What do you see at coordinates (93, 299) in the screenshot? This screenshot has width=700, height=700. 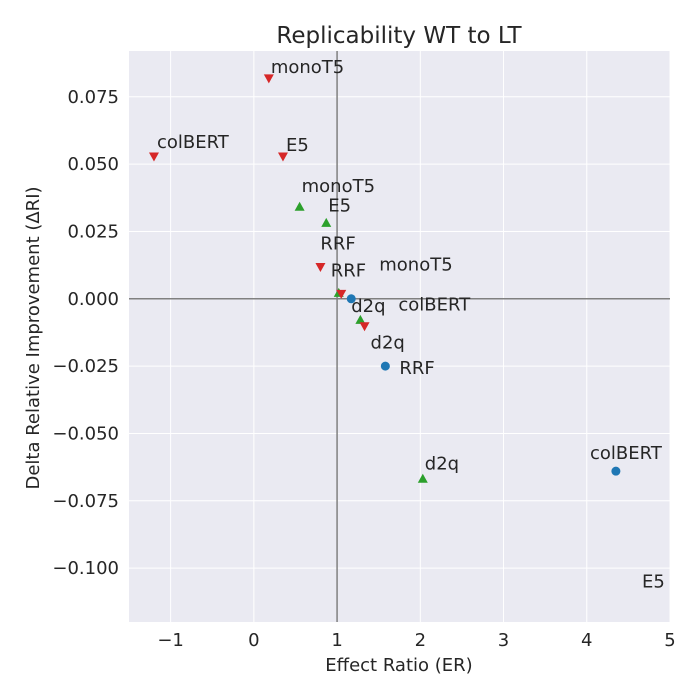 I see `y-tick-label: 0.000` at bounding box center [93, 299].